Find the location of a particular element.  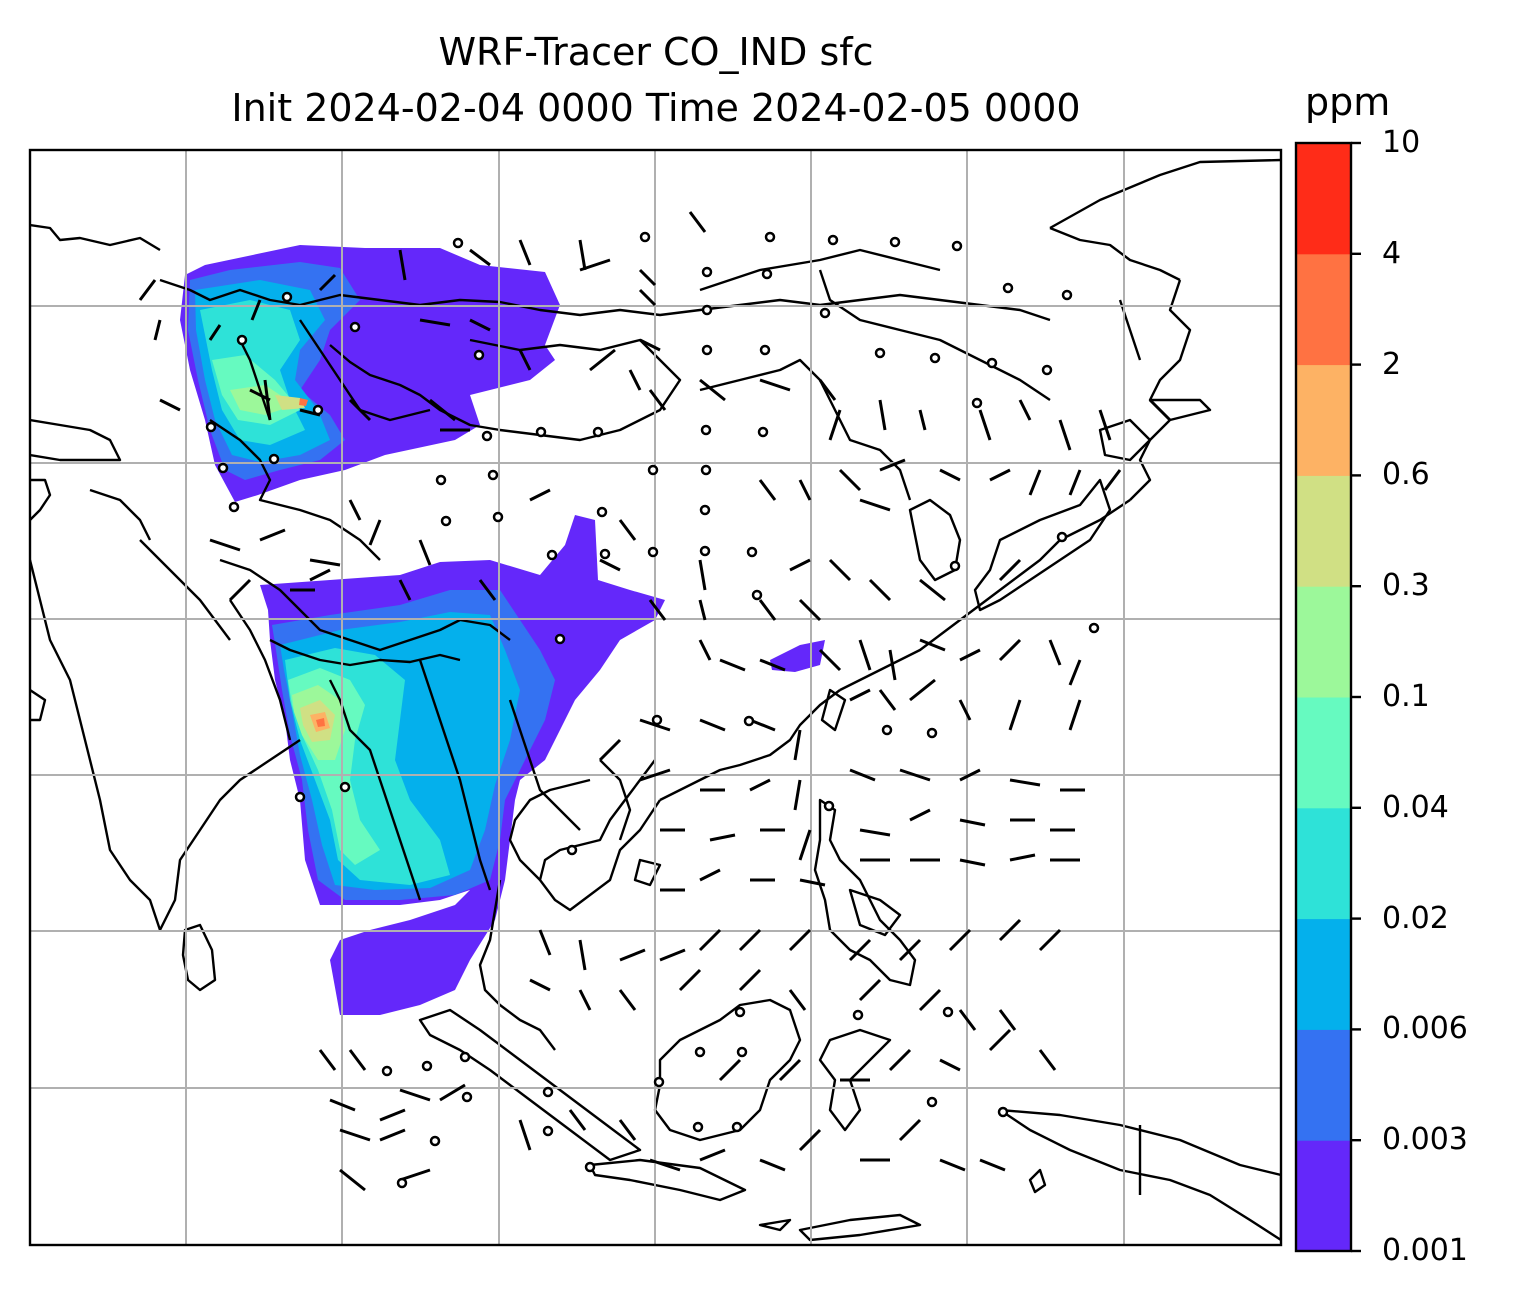

colorbar-frame is located at coordinates (1323, 697).